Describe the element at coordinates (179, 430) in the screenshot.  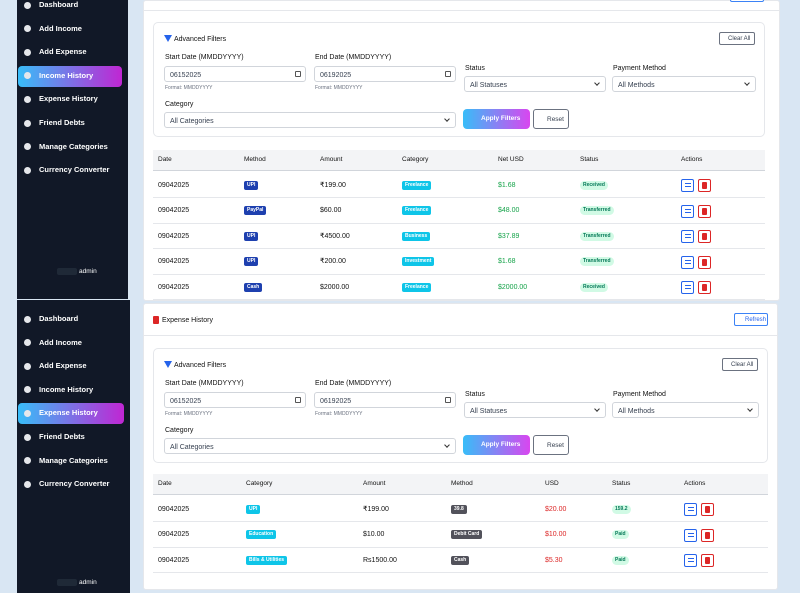
I see `category-label: Category` at that location.